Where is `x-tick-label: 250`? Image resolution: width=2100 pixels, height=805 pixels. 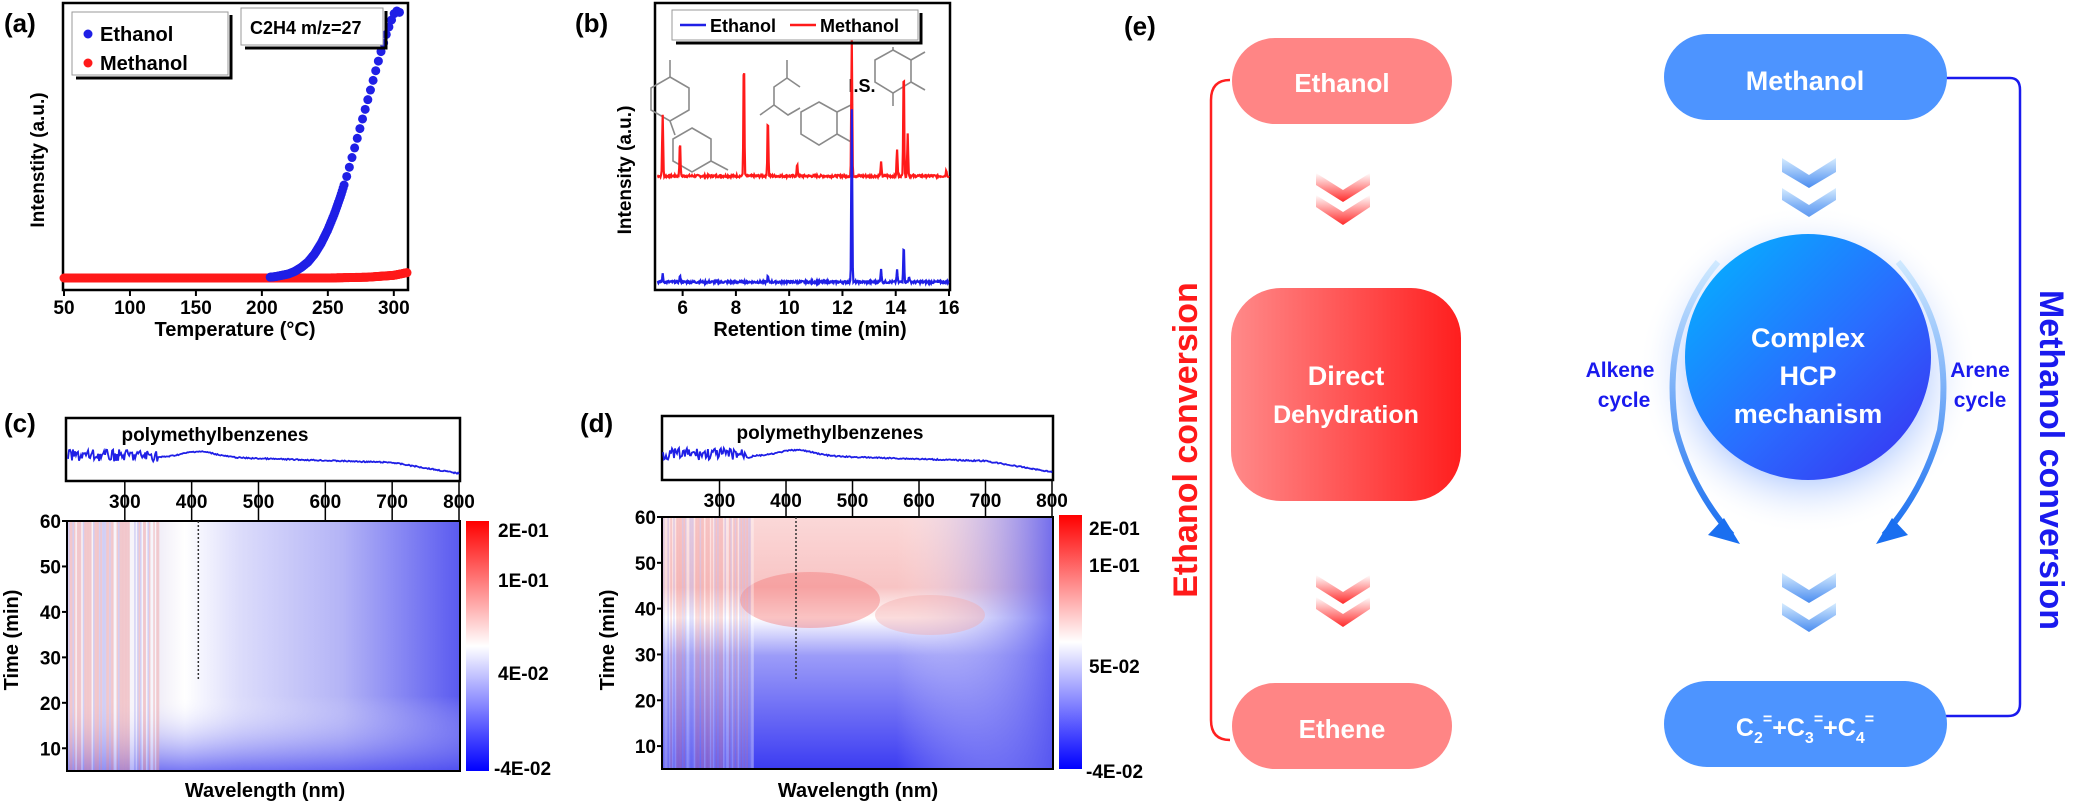
x-tick-label: 250 is located at coordinates (328, 308).